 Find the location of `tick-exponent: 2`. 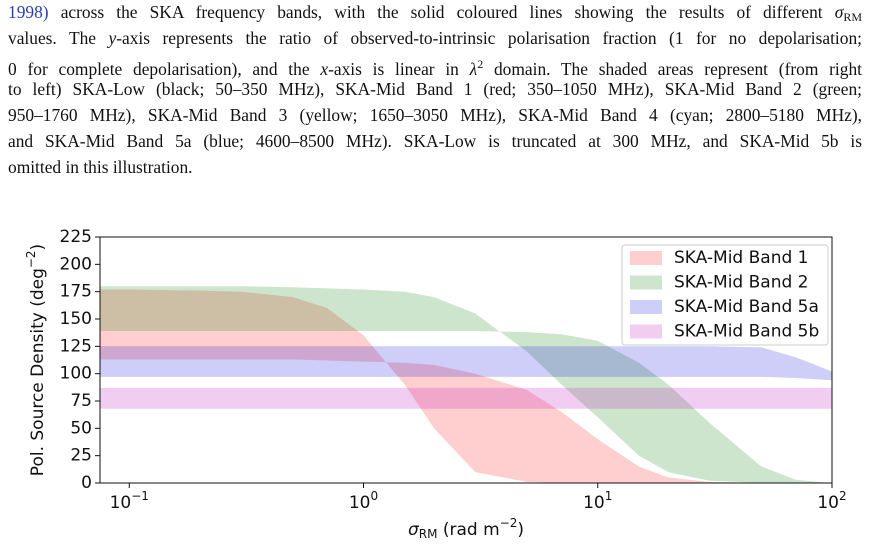

tick-exponent: 2 is located at coordinates (843, 496).